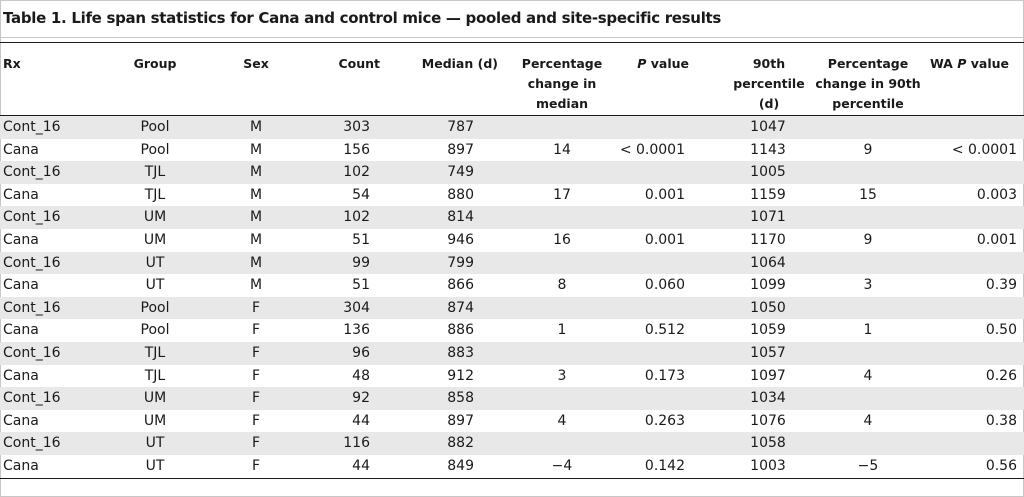 The width and height of the screenshot is (1024, 497). I want to click on cell-median: 912, so click(460, 375).